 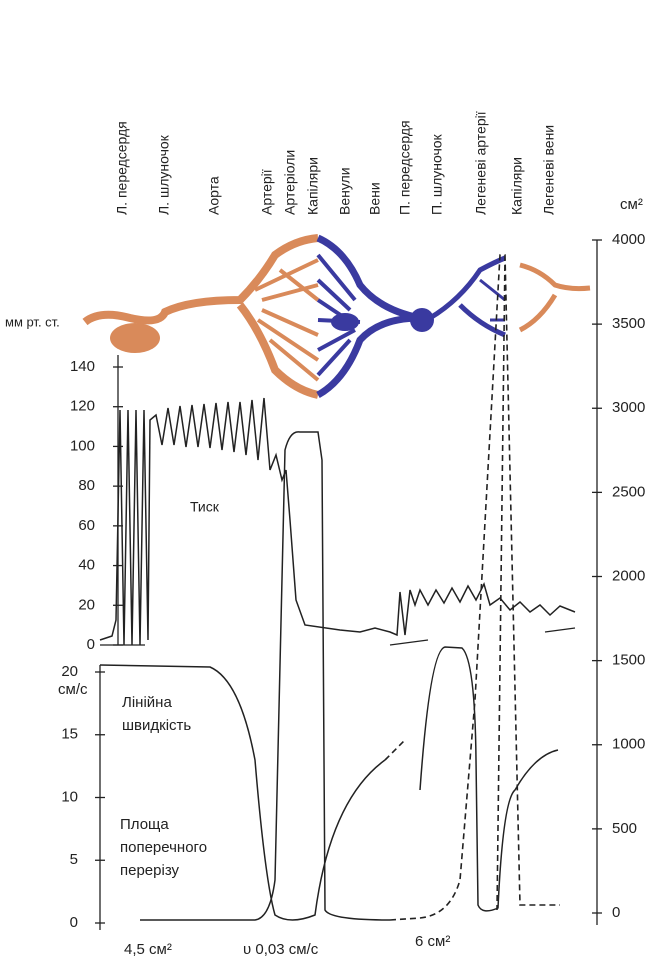 I want to click on area-label: перерізу, so click(x=150, y=870).